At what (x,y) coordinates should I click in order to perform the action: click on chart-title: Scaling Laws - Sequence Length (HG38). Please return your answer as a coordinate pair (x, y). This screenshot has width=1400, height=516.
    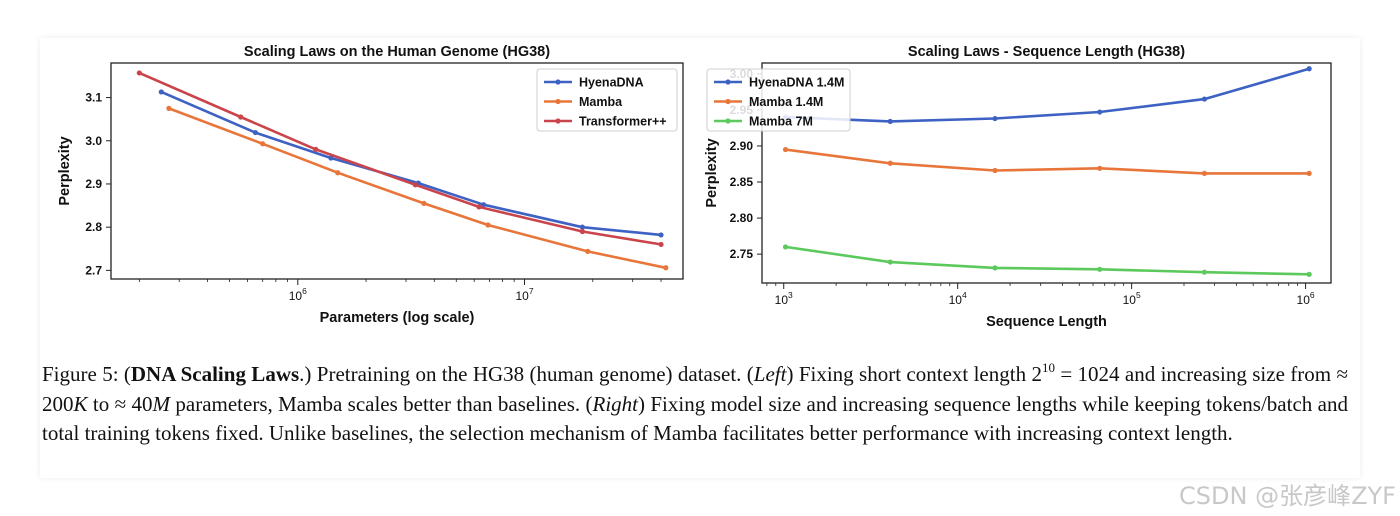
    Looking at the image, I should click on (1046, 52).